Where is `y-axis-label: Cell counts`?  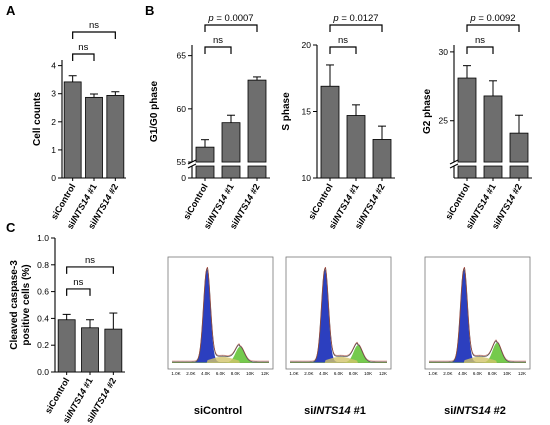 y-axis-label: Cell counts is located at coordinates (37, 119).